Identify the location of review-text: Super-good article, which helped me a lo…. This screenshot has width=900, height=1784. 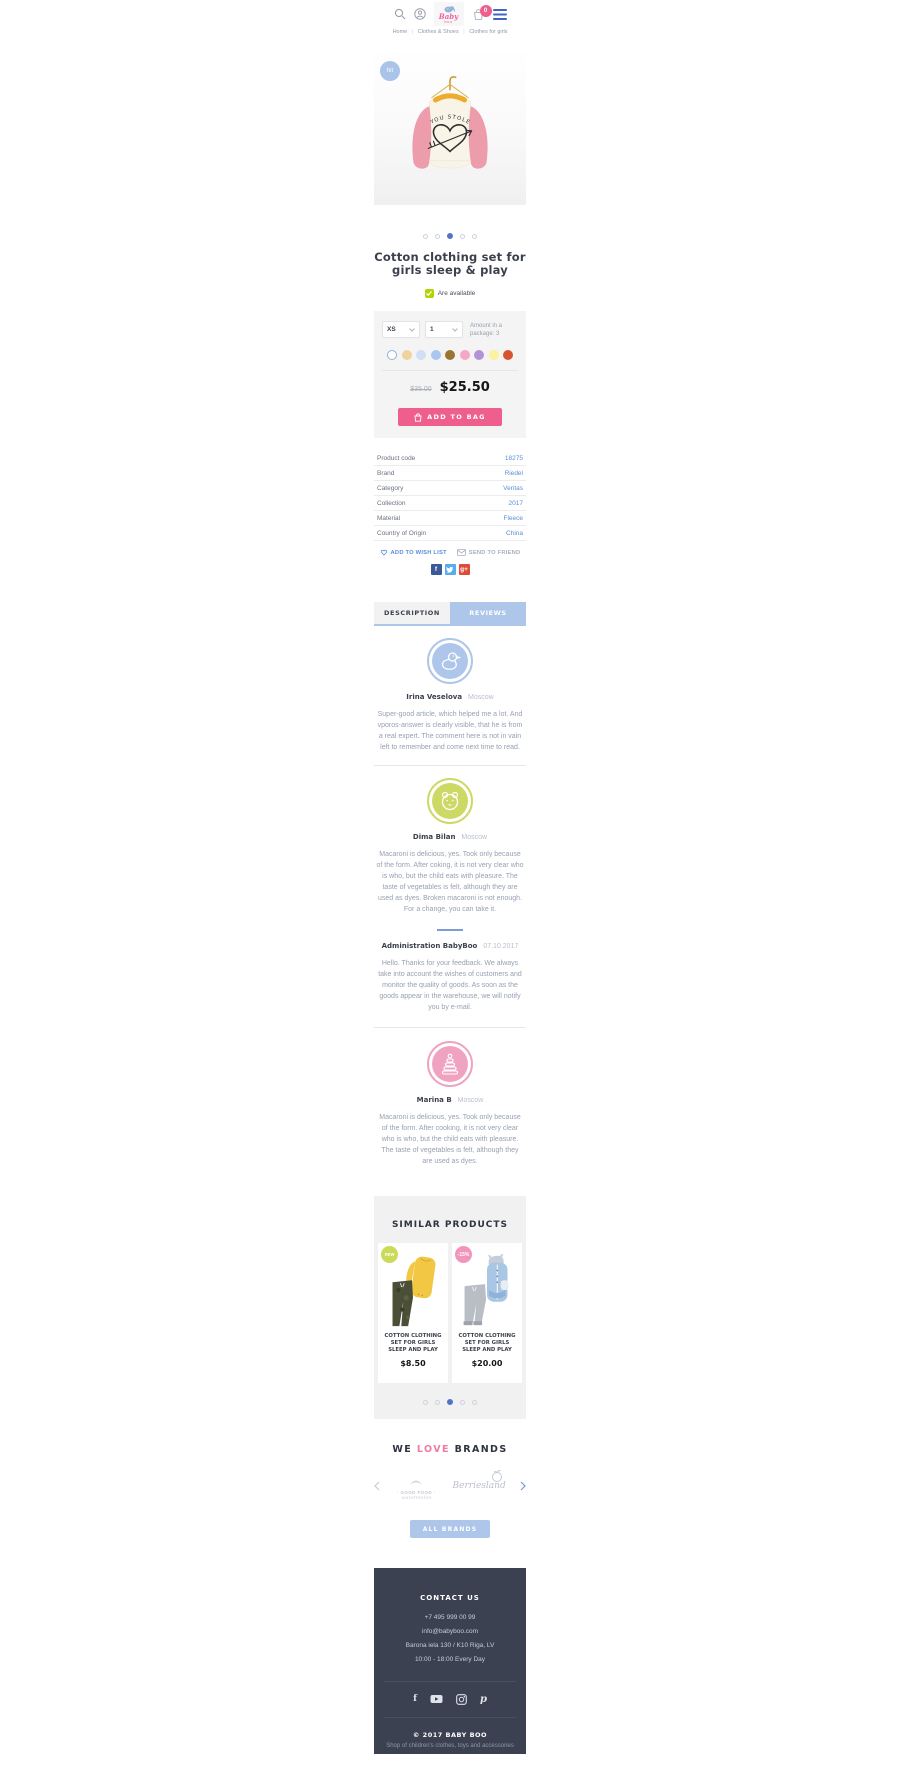
(450, 731).